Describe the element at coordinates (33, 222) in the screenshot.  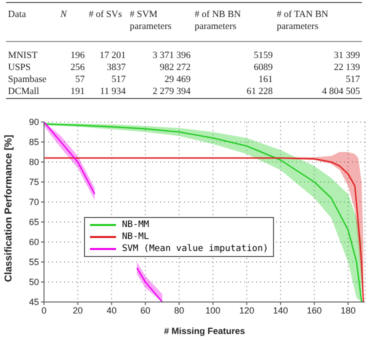
I see `y-tick-label: 65` at that location.